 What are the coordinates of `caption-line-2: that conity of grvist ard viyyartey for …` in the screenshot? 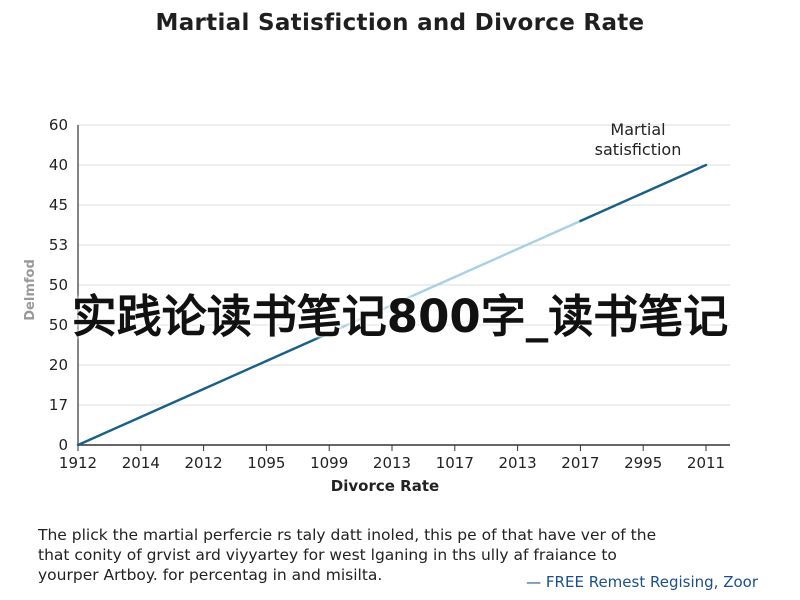 It's located at (327, 555).